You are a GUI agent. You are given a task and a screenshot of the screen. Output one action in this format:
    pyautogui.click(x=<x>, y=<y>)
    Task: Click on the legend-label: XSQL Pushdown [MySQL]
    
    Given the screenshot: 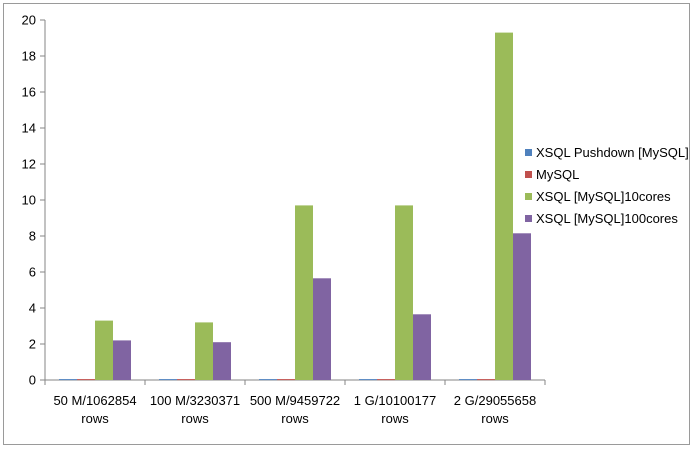 What is the action you would take?
    pyautogui.click(x=612, y=152)
    